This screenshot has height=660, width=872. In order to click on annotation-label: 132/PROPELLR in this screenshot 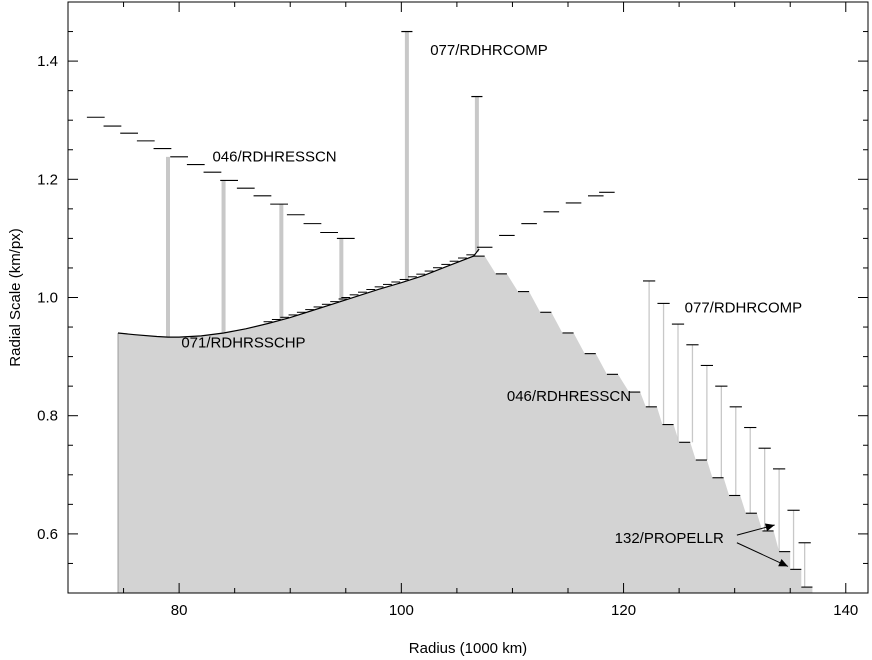, I will do `click(669, 538)`.